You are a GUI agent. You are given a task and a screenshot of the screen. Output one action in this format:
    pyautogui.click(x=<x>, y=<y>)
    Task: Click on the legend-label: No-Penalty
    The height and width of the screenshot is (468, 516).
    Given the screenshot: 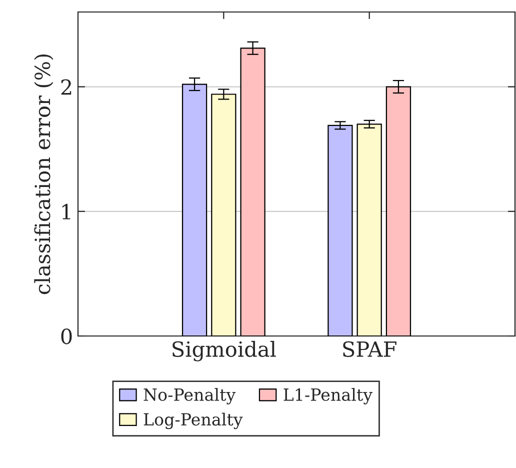 What is the action you would take?
    pyautogui.click(x=190, y=396)
    